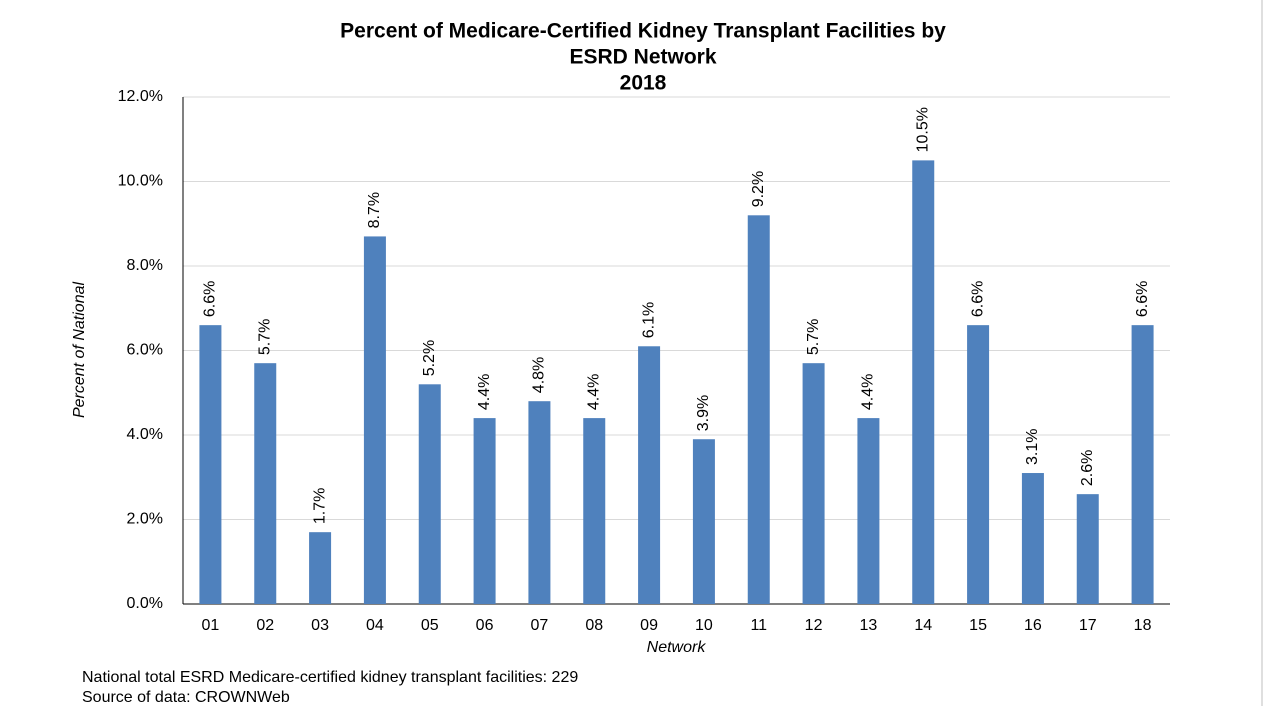 The image size is (1275, 706). Describe the element at coordinates (643, 83) in the screenshot. I see `chart-title: 2018` at that location.